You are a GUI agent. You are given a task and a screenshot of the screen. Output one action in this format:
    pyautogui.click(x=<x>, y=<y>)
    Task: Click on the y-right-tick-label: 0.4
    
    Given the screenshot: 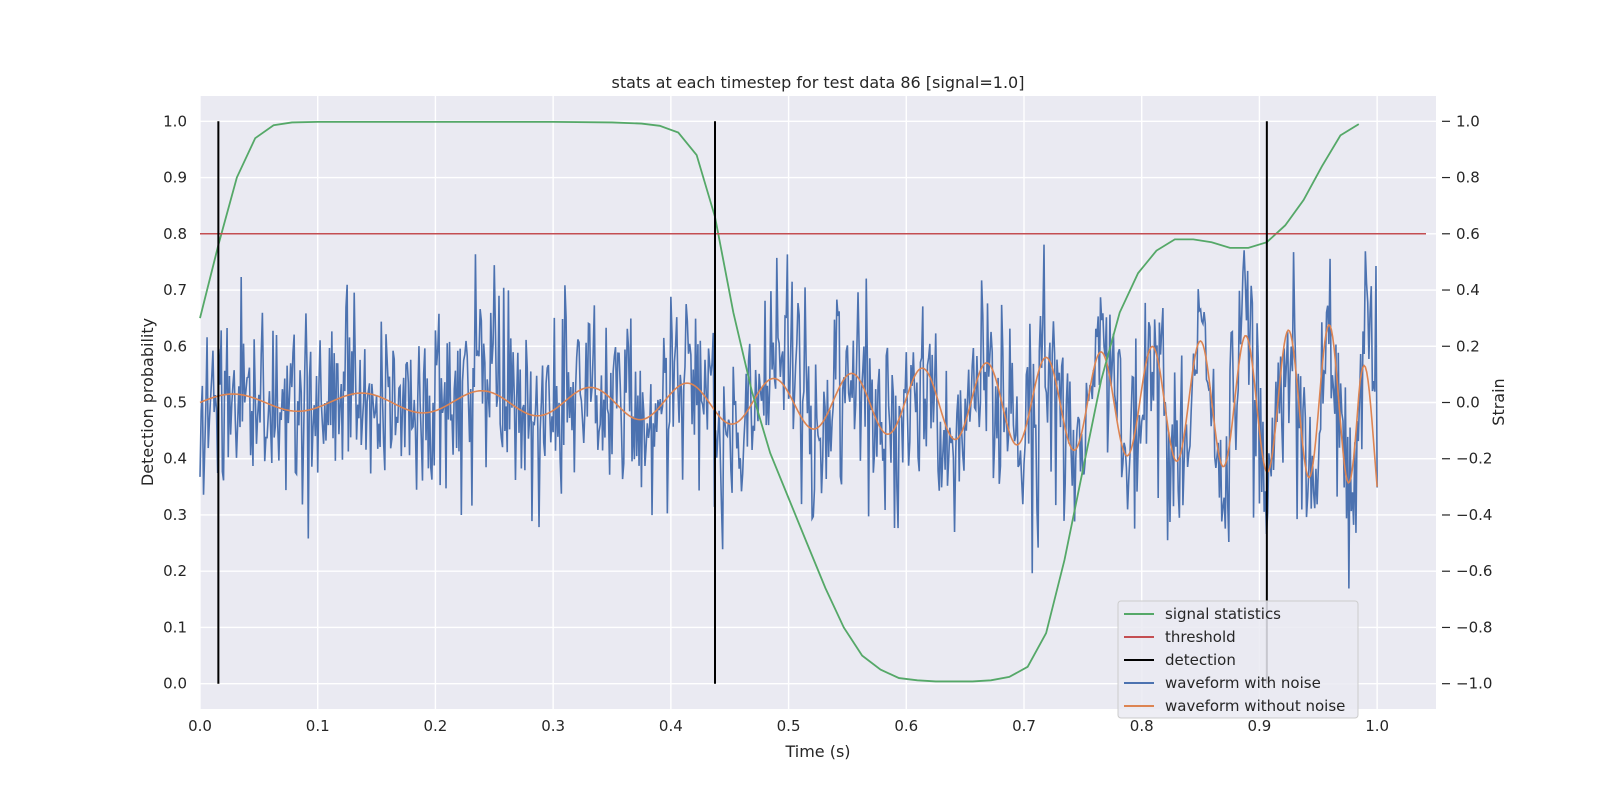 What is the action you would take?
    pyautogui.click(x=1468, y=290)
    